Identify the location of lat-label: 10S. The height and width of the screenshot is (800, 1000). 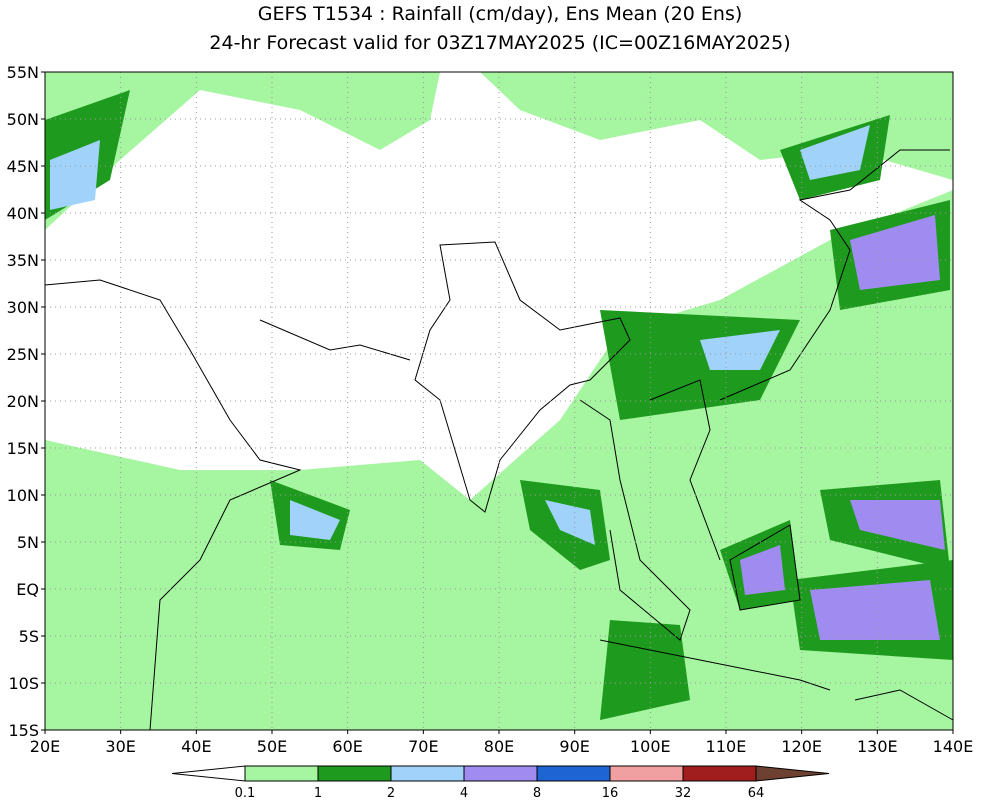
(23, 683).